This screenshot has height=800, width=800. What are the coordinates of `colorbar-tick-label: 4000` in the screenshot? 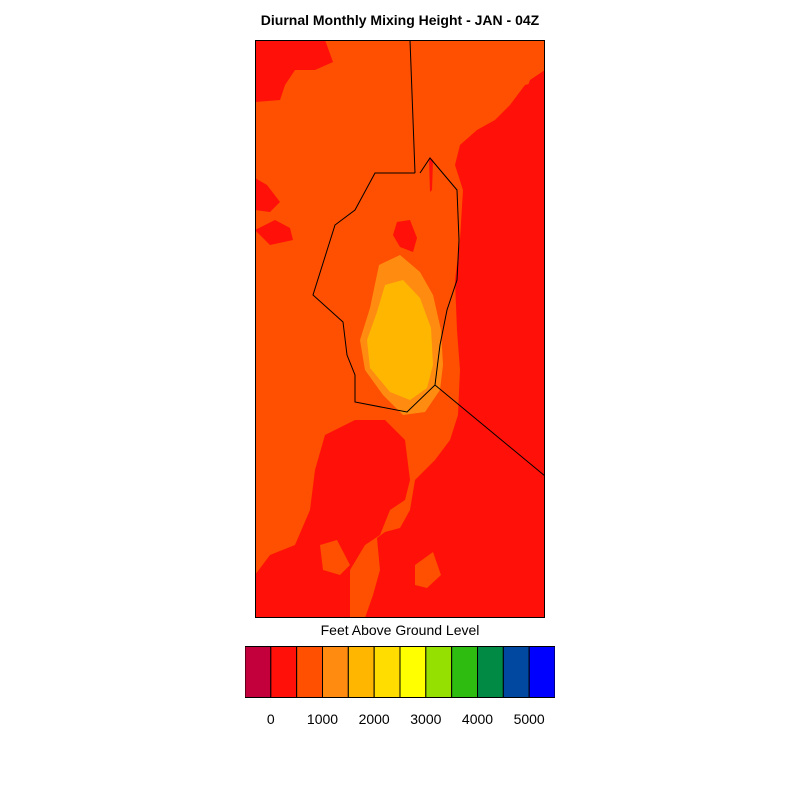 It's located at (477, 719).